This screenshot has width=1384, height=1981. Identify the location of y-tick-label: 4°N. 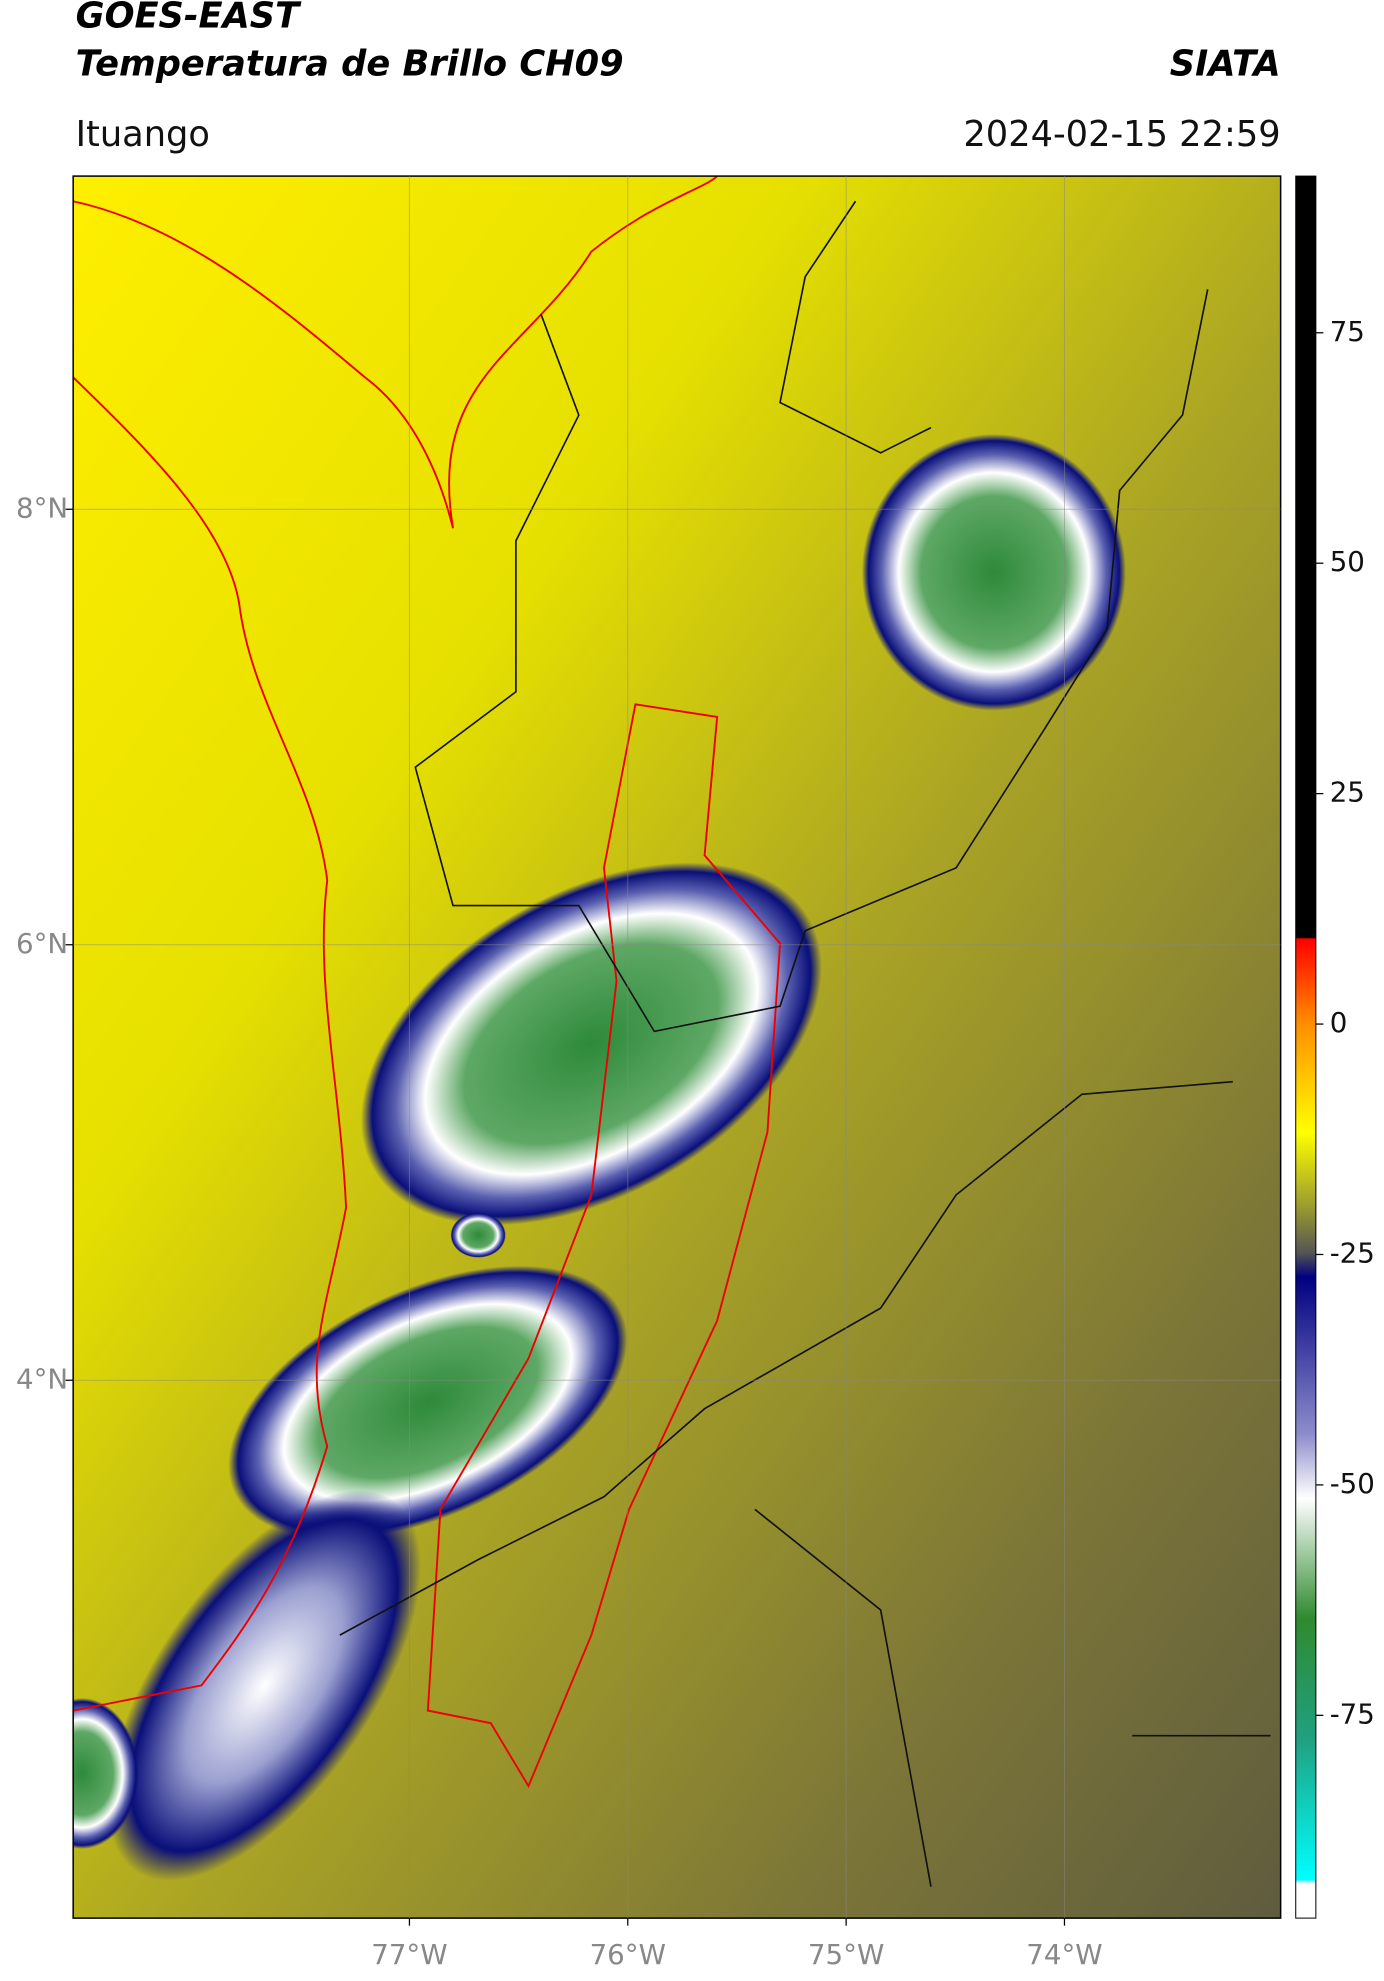
(42, 1378).